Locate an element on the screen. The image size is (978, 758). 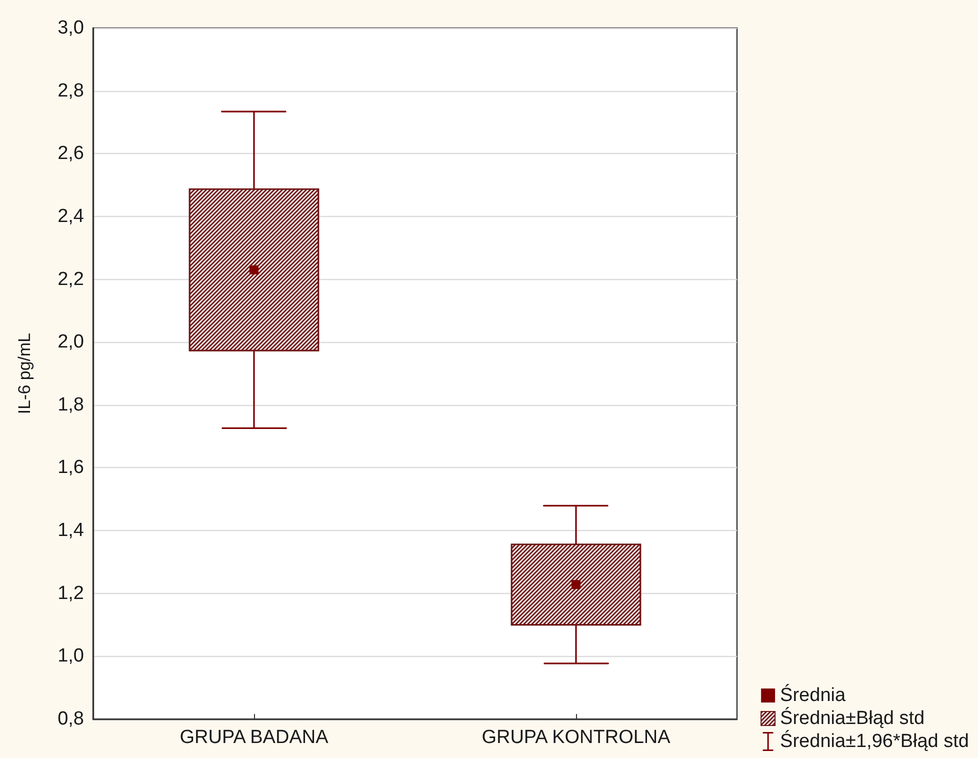
y-tick-label: 3,0 is located at coordinates (71, 28).